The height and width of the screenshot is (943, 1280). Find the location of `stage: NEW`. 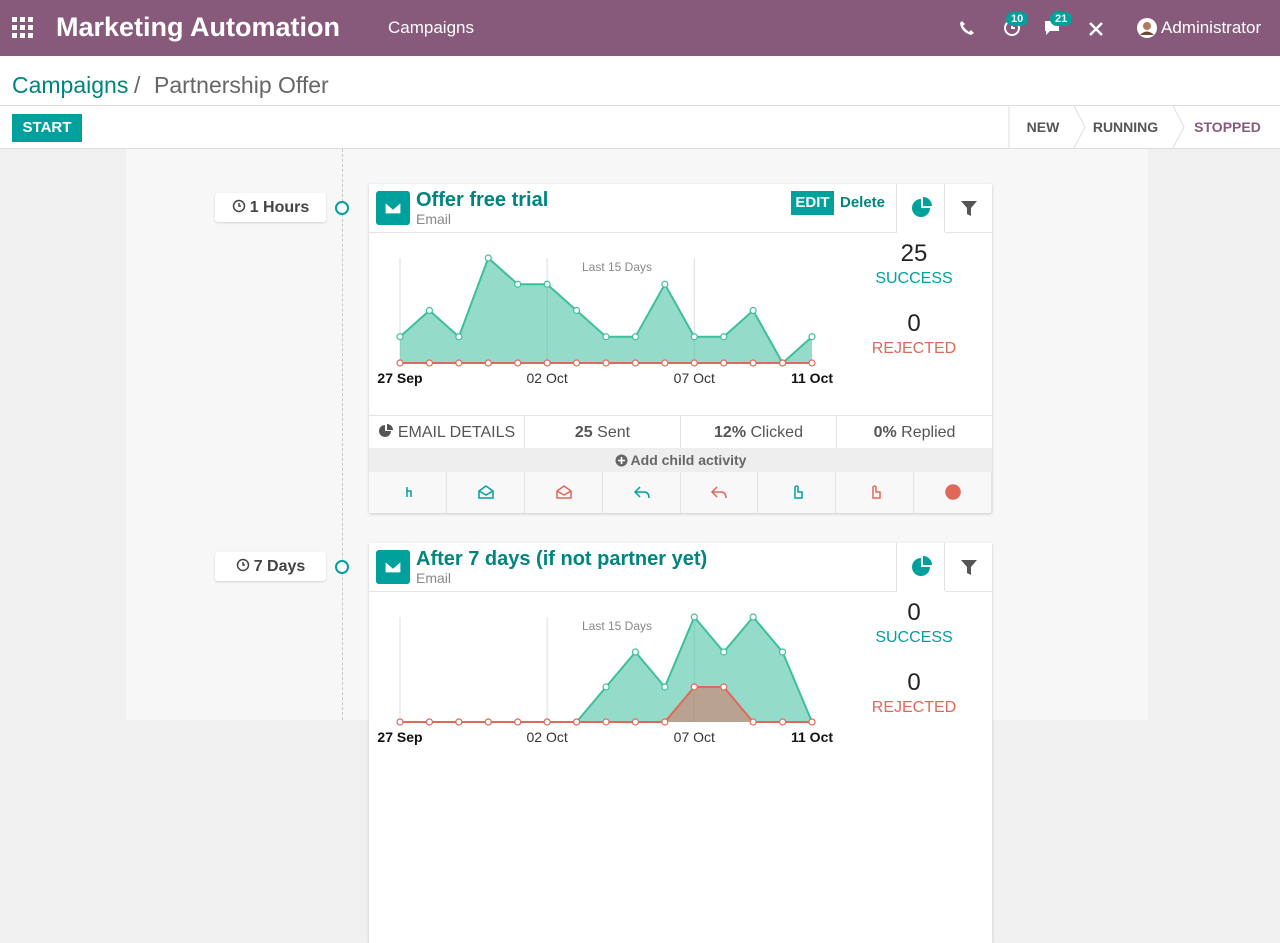

stage: NEW is located at coordinates (1043, 127).